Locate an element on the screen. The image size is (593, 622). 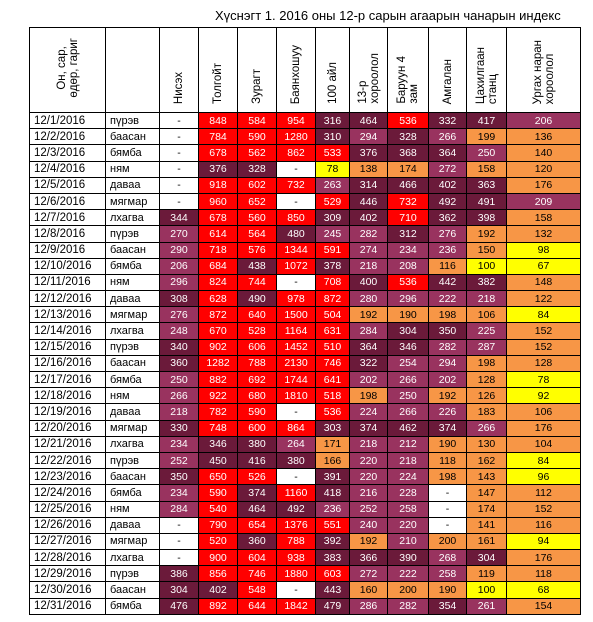
aqi-value-cell: 92 is located at coordinates (543, 396).